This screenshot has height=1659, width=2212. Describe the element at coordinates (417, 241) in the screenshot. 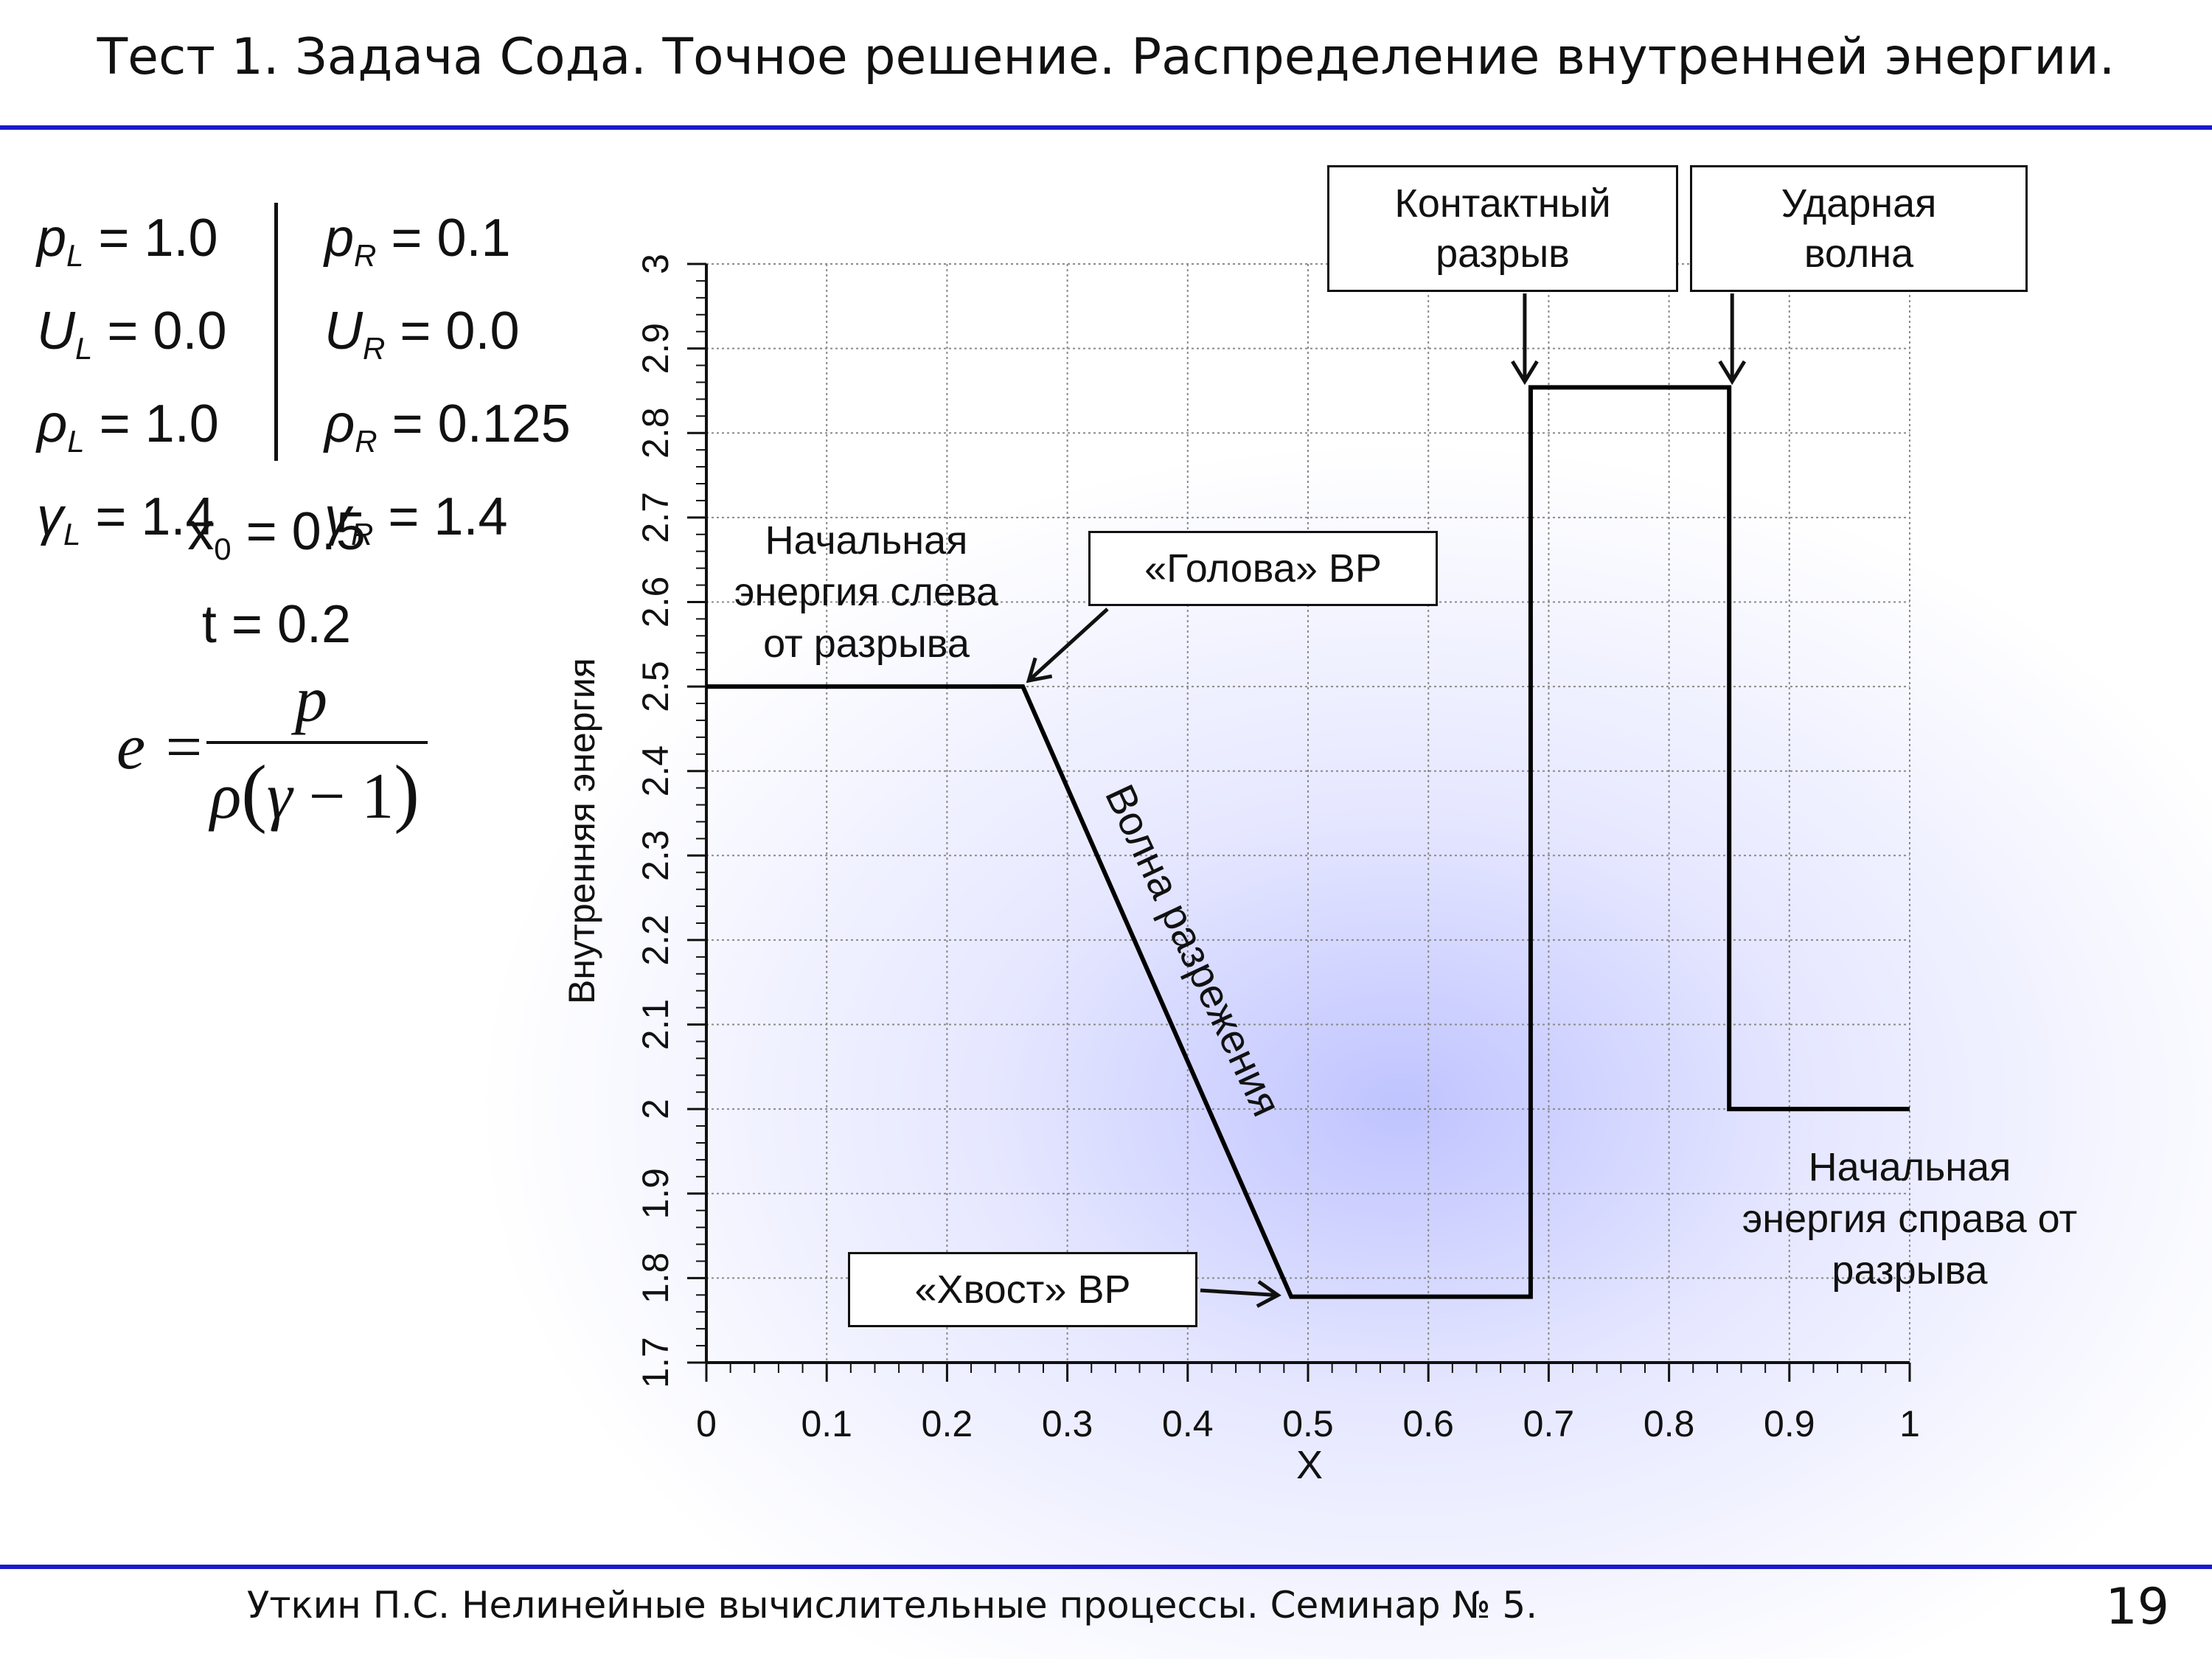

I see `right-param: pR = 0.1` at that location.